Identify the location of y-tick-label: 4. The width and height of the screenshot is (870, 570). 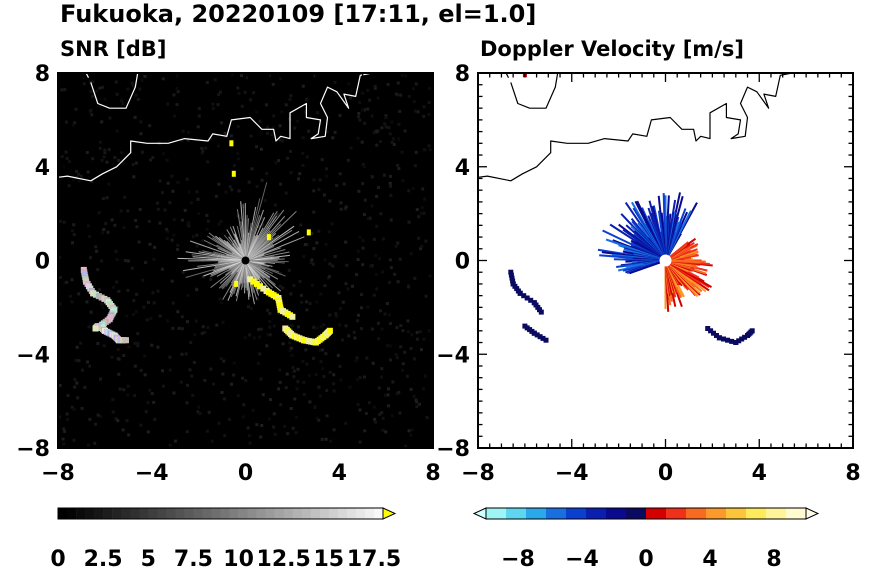
(42, 168).